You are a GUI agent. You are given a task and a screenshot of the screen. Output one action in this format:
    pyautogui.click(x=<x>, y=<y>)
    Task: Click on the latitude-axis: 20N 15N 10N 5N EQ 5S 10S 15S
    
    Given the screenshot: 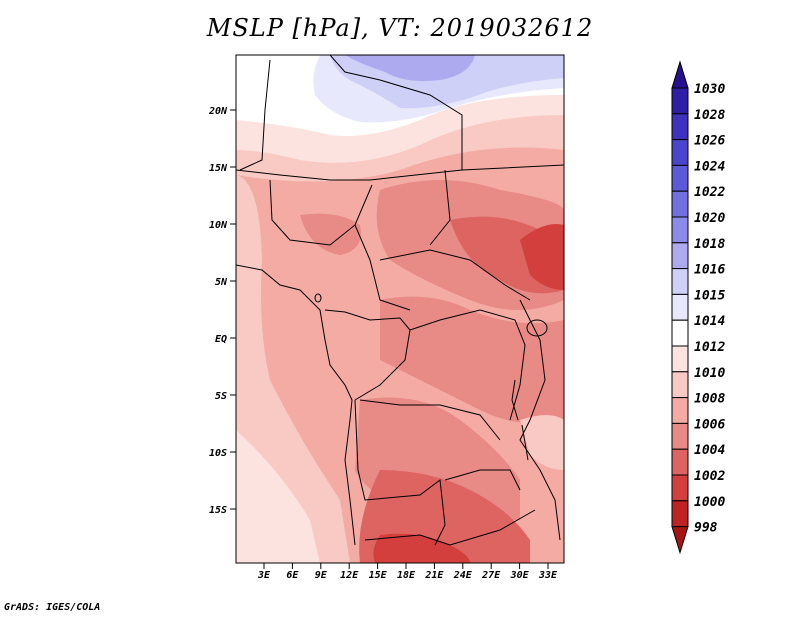 What is the action you would take?
    pyautogui.click(x=222, y=311)
    